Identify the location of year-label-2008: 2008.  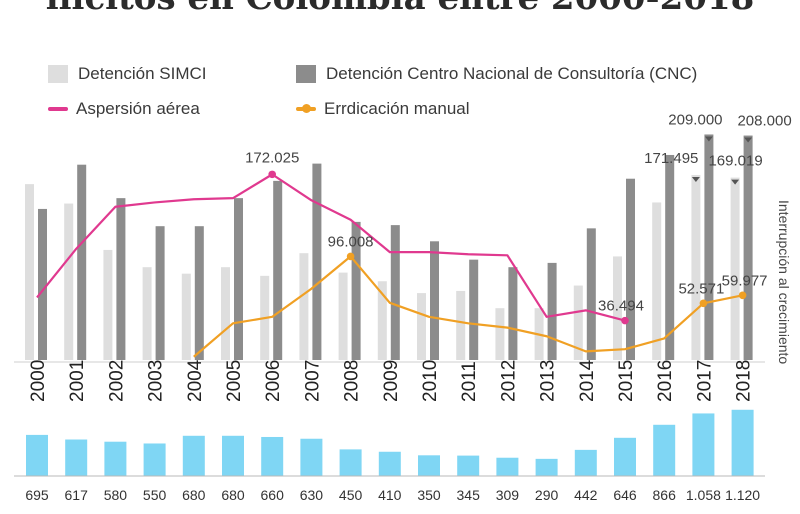
(352, 381).